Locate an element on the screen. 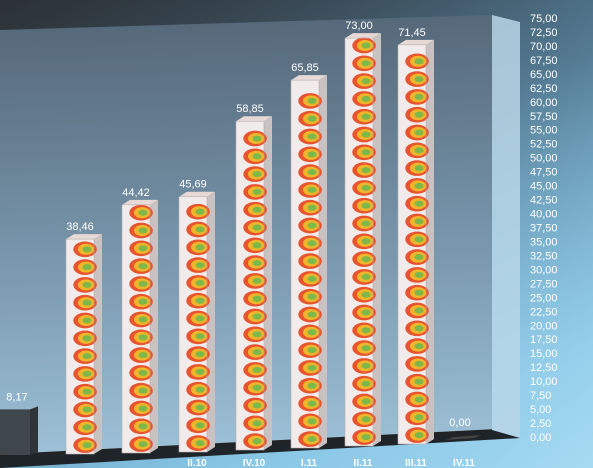  bar-front is located at coordinates (80, 346).